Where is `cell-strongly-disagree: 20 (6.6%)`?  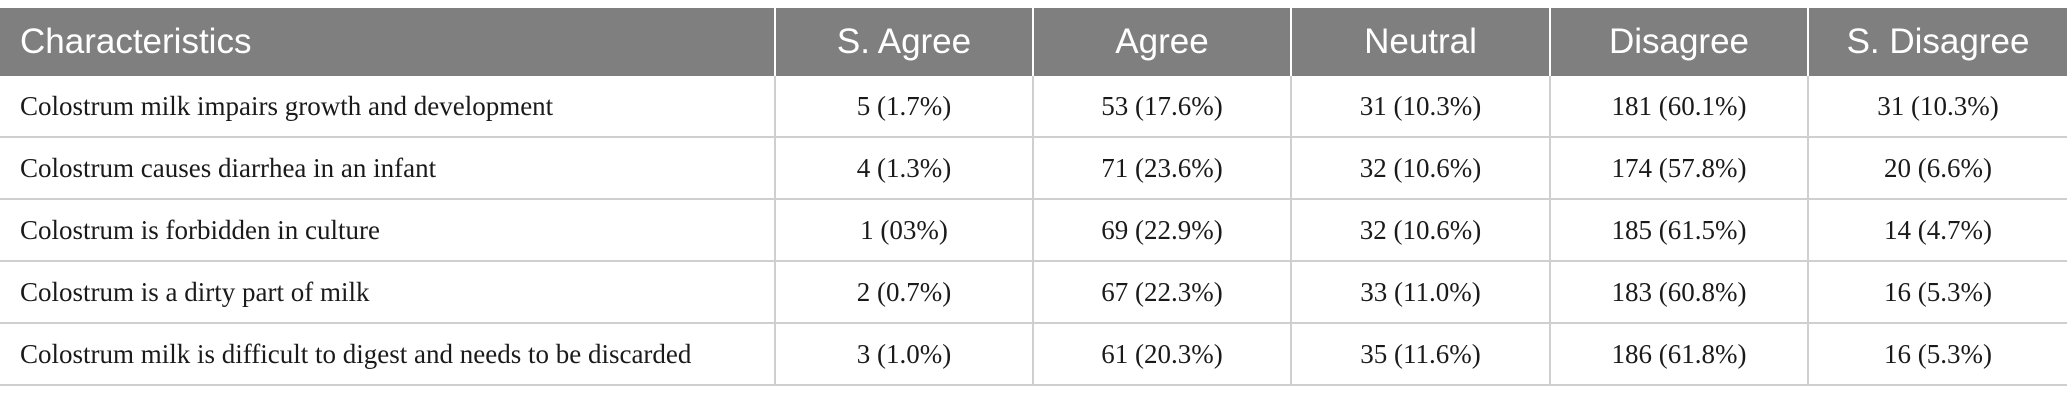 cell-strongly-disagree: 20 (6.6%) is located at coordinates (1937, 168).